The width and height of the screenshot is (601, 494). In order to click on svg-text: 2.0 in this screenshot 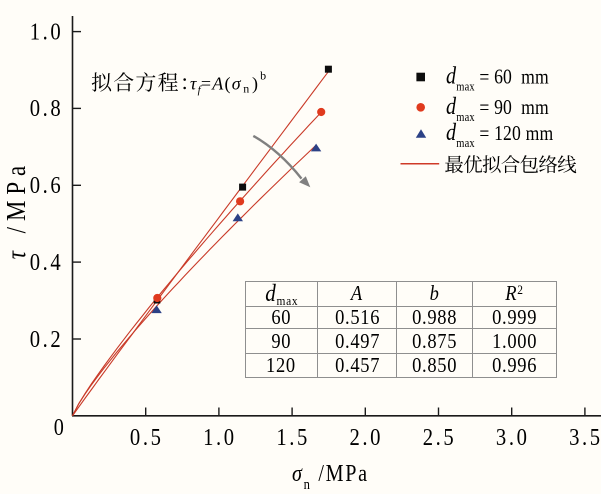, I will do `click(367, 437)`.